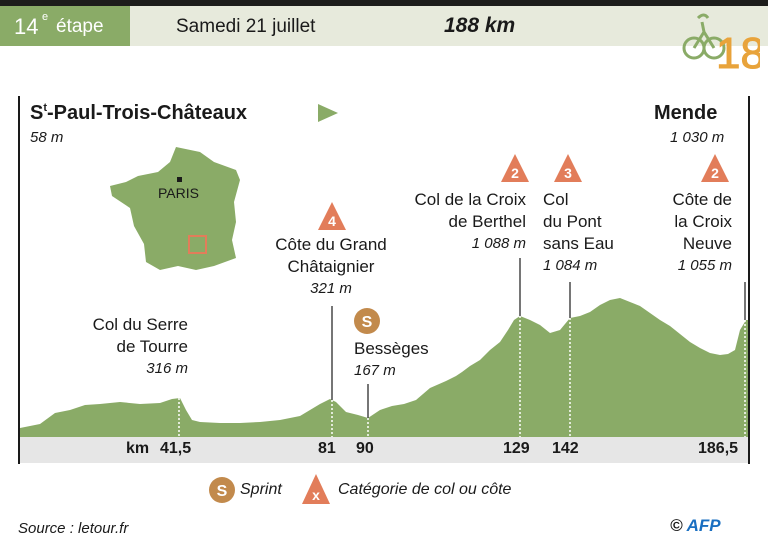  Describe the element at coordinates (73, 528) in the screenshot. I see `source-note: Source : letour.fr` at that location.